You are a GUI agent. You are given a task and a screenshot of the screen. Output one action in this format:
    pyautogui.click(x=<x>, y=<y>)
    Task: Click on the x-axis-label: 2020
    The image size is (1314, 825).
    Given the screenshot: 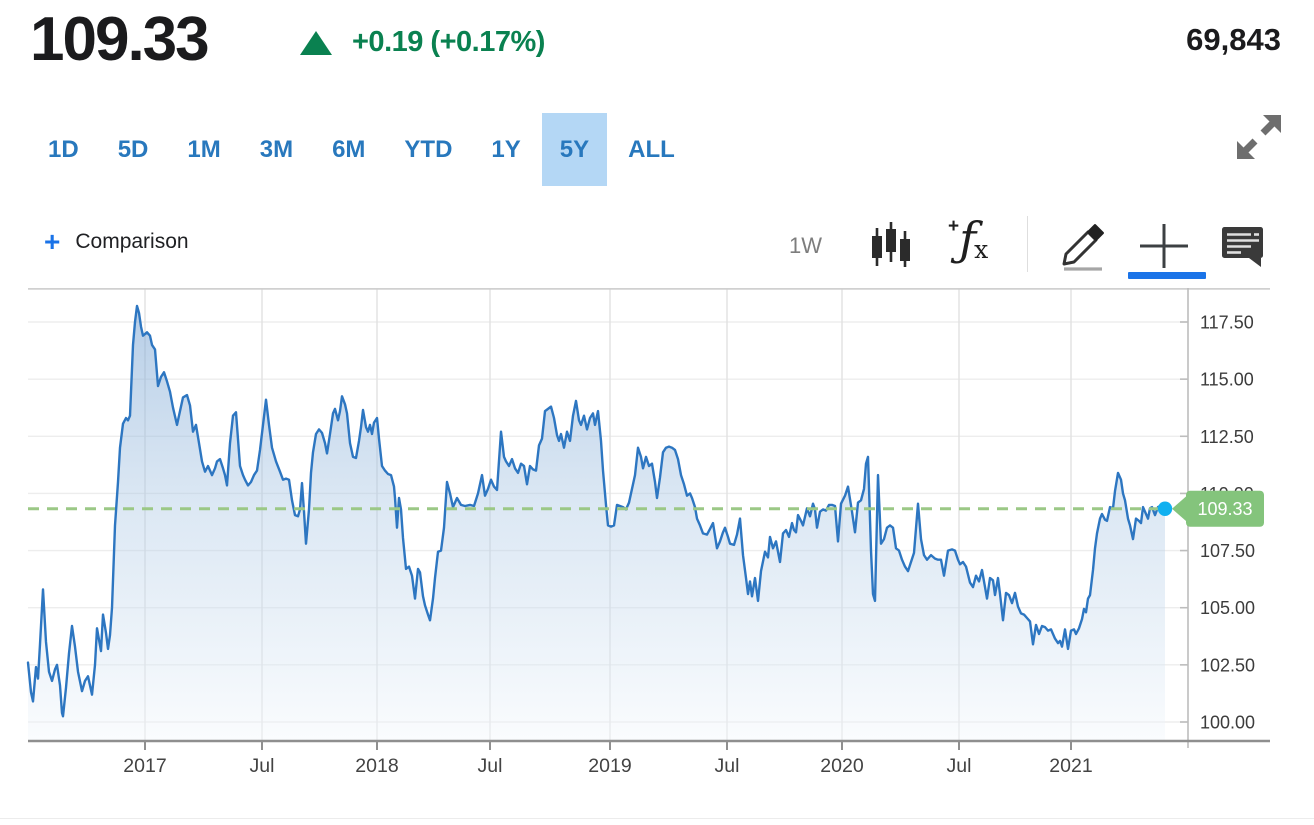 What is the action you would take?
    pyautogui.click(x=842, y=766)
    